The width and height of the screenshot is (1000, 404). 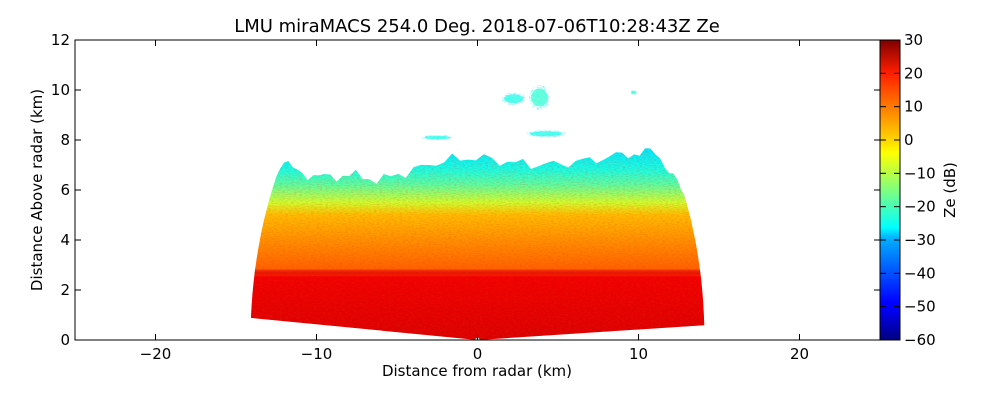 I want to click on y-axis-label: Distance Above radar (km), so click(x=37, y=190).